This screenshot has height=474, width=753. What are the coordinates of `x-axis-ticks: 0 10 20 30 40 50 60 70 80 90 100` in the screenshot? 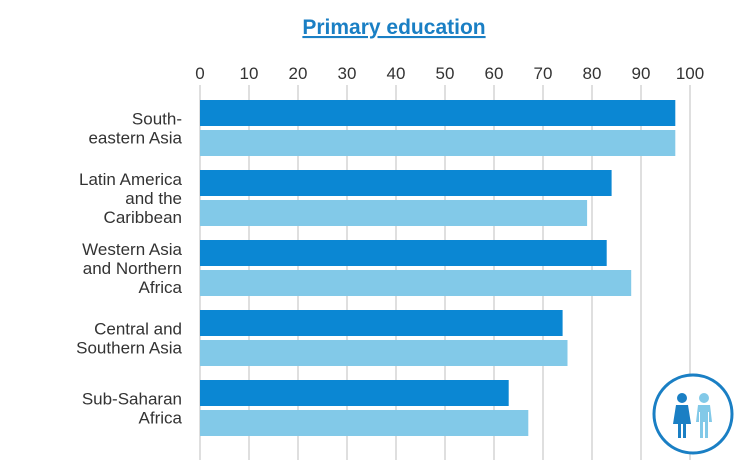 It's located at (449, 73).